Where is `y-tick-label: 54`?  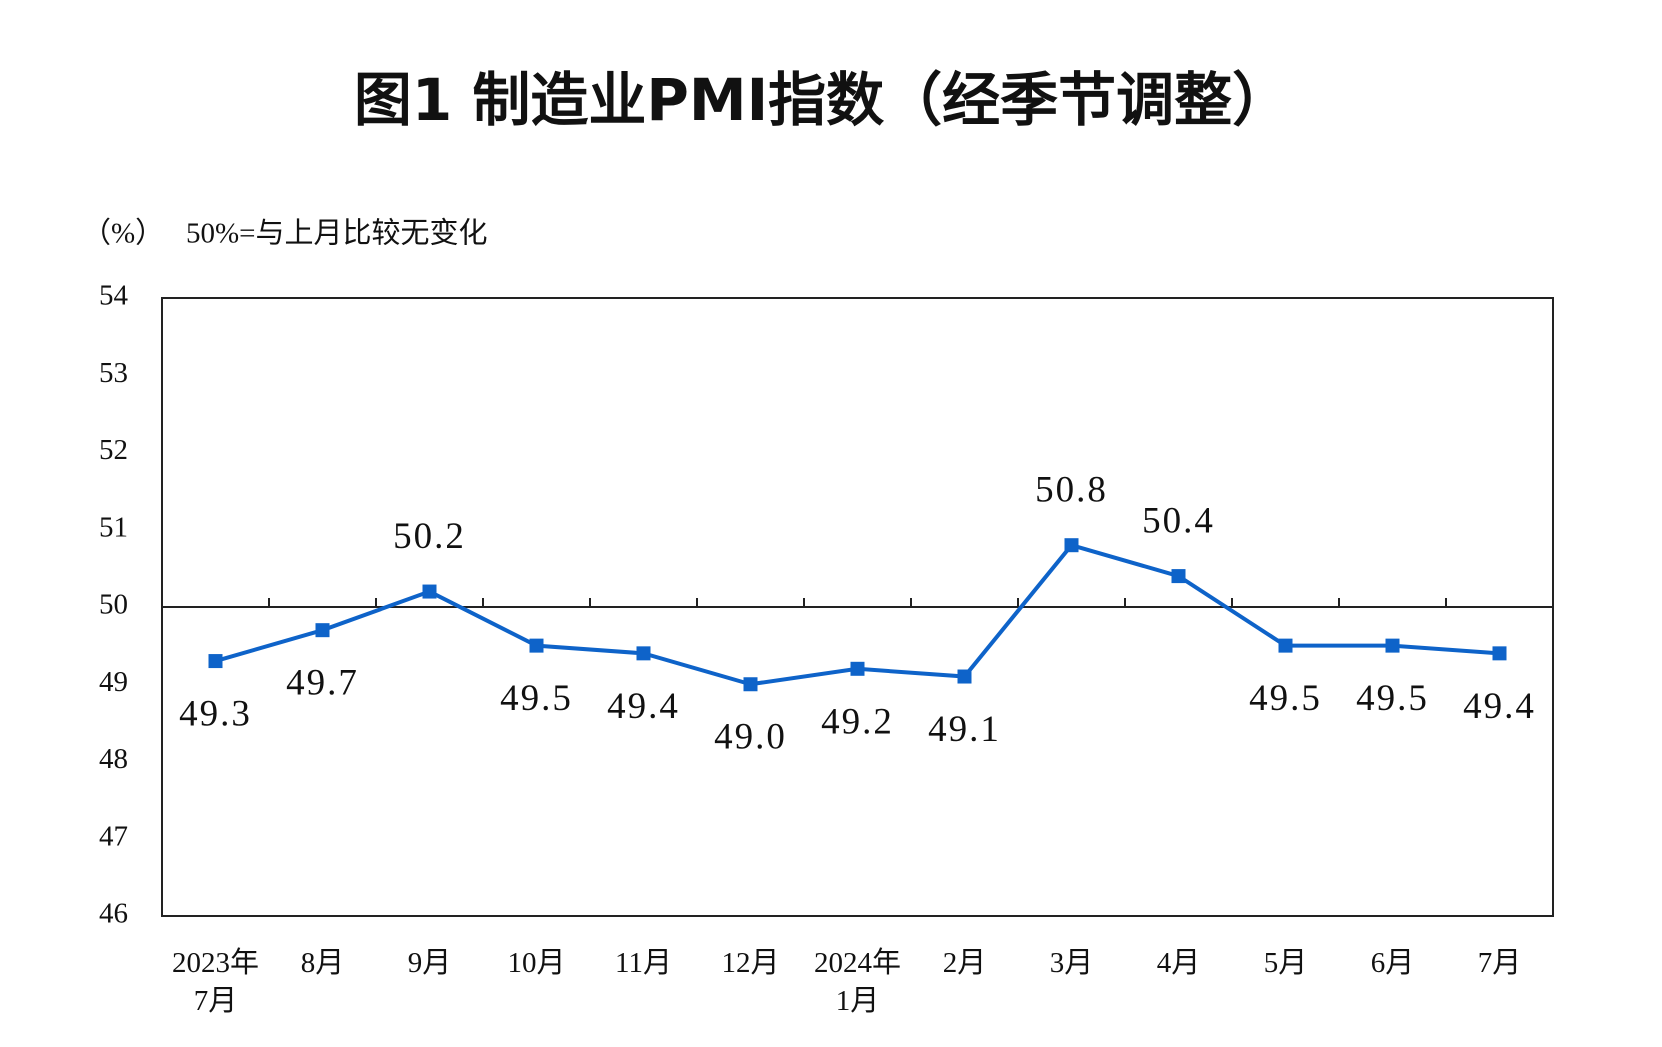
y-tick-label: 54 is located at coordinates (114, 296).